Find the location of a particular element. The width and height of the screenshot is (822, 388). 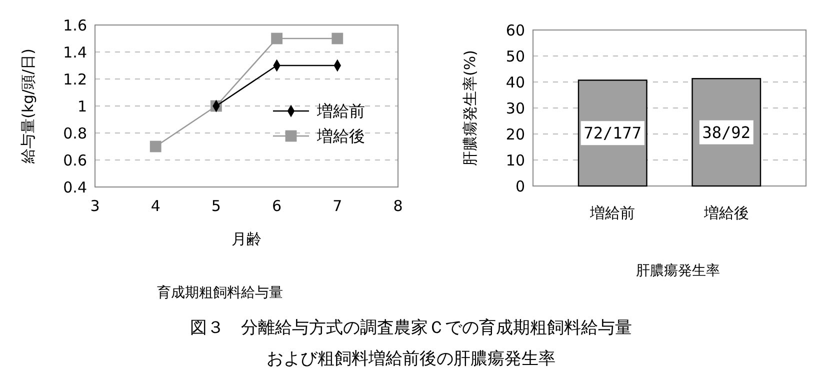

y-tick-label: 1.4 is located at coordinates (75, 52).